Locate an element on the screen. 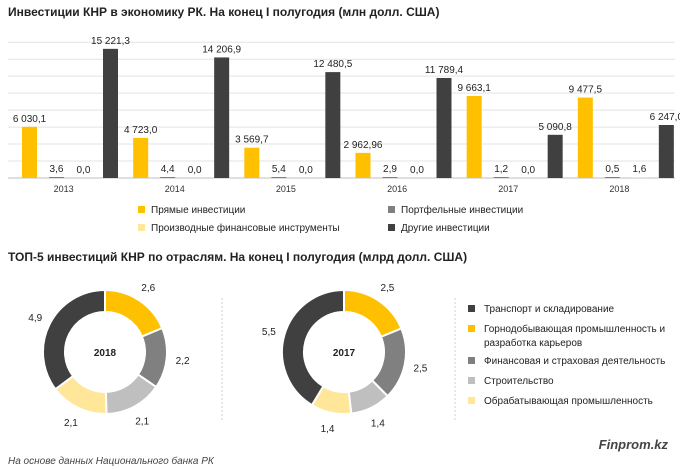 This screenshot has height=470, width=680. legend-item-direct: Прямые инвестиции is located at coordinates (248, 210).